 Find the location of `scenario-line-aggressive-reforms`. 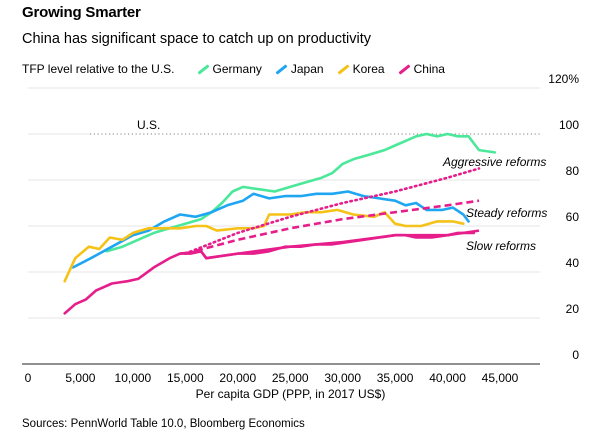

scenario-line-aggressive-reforms is located at coordinates (332, 211).